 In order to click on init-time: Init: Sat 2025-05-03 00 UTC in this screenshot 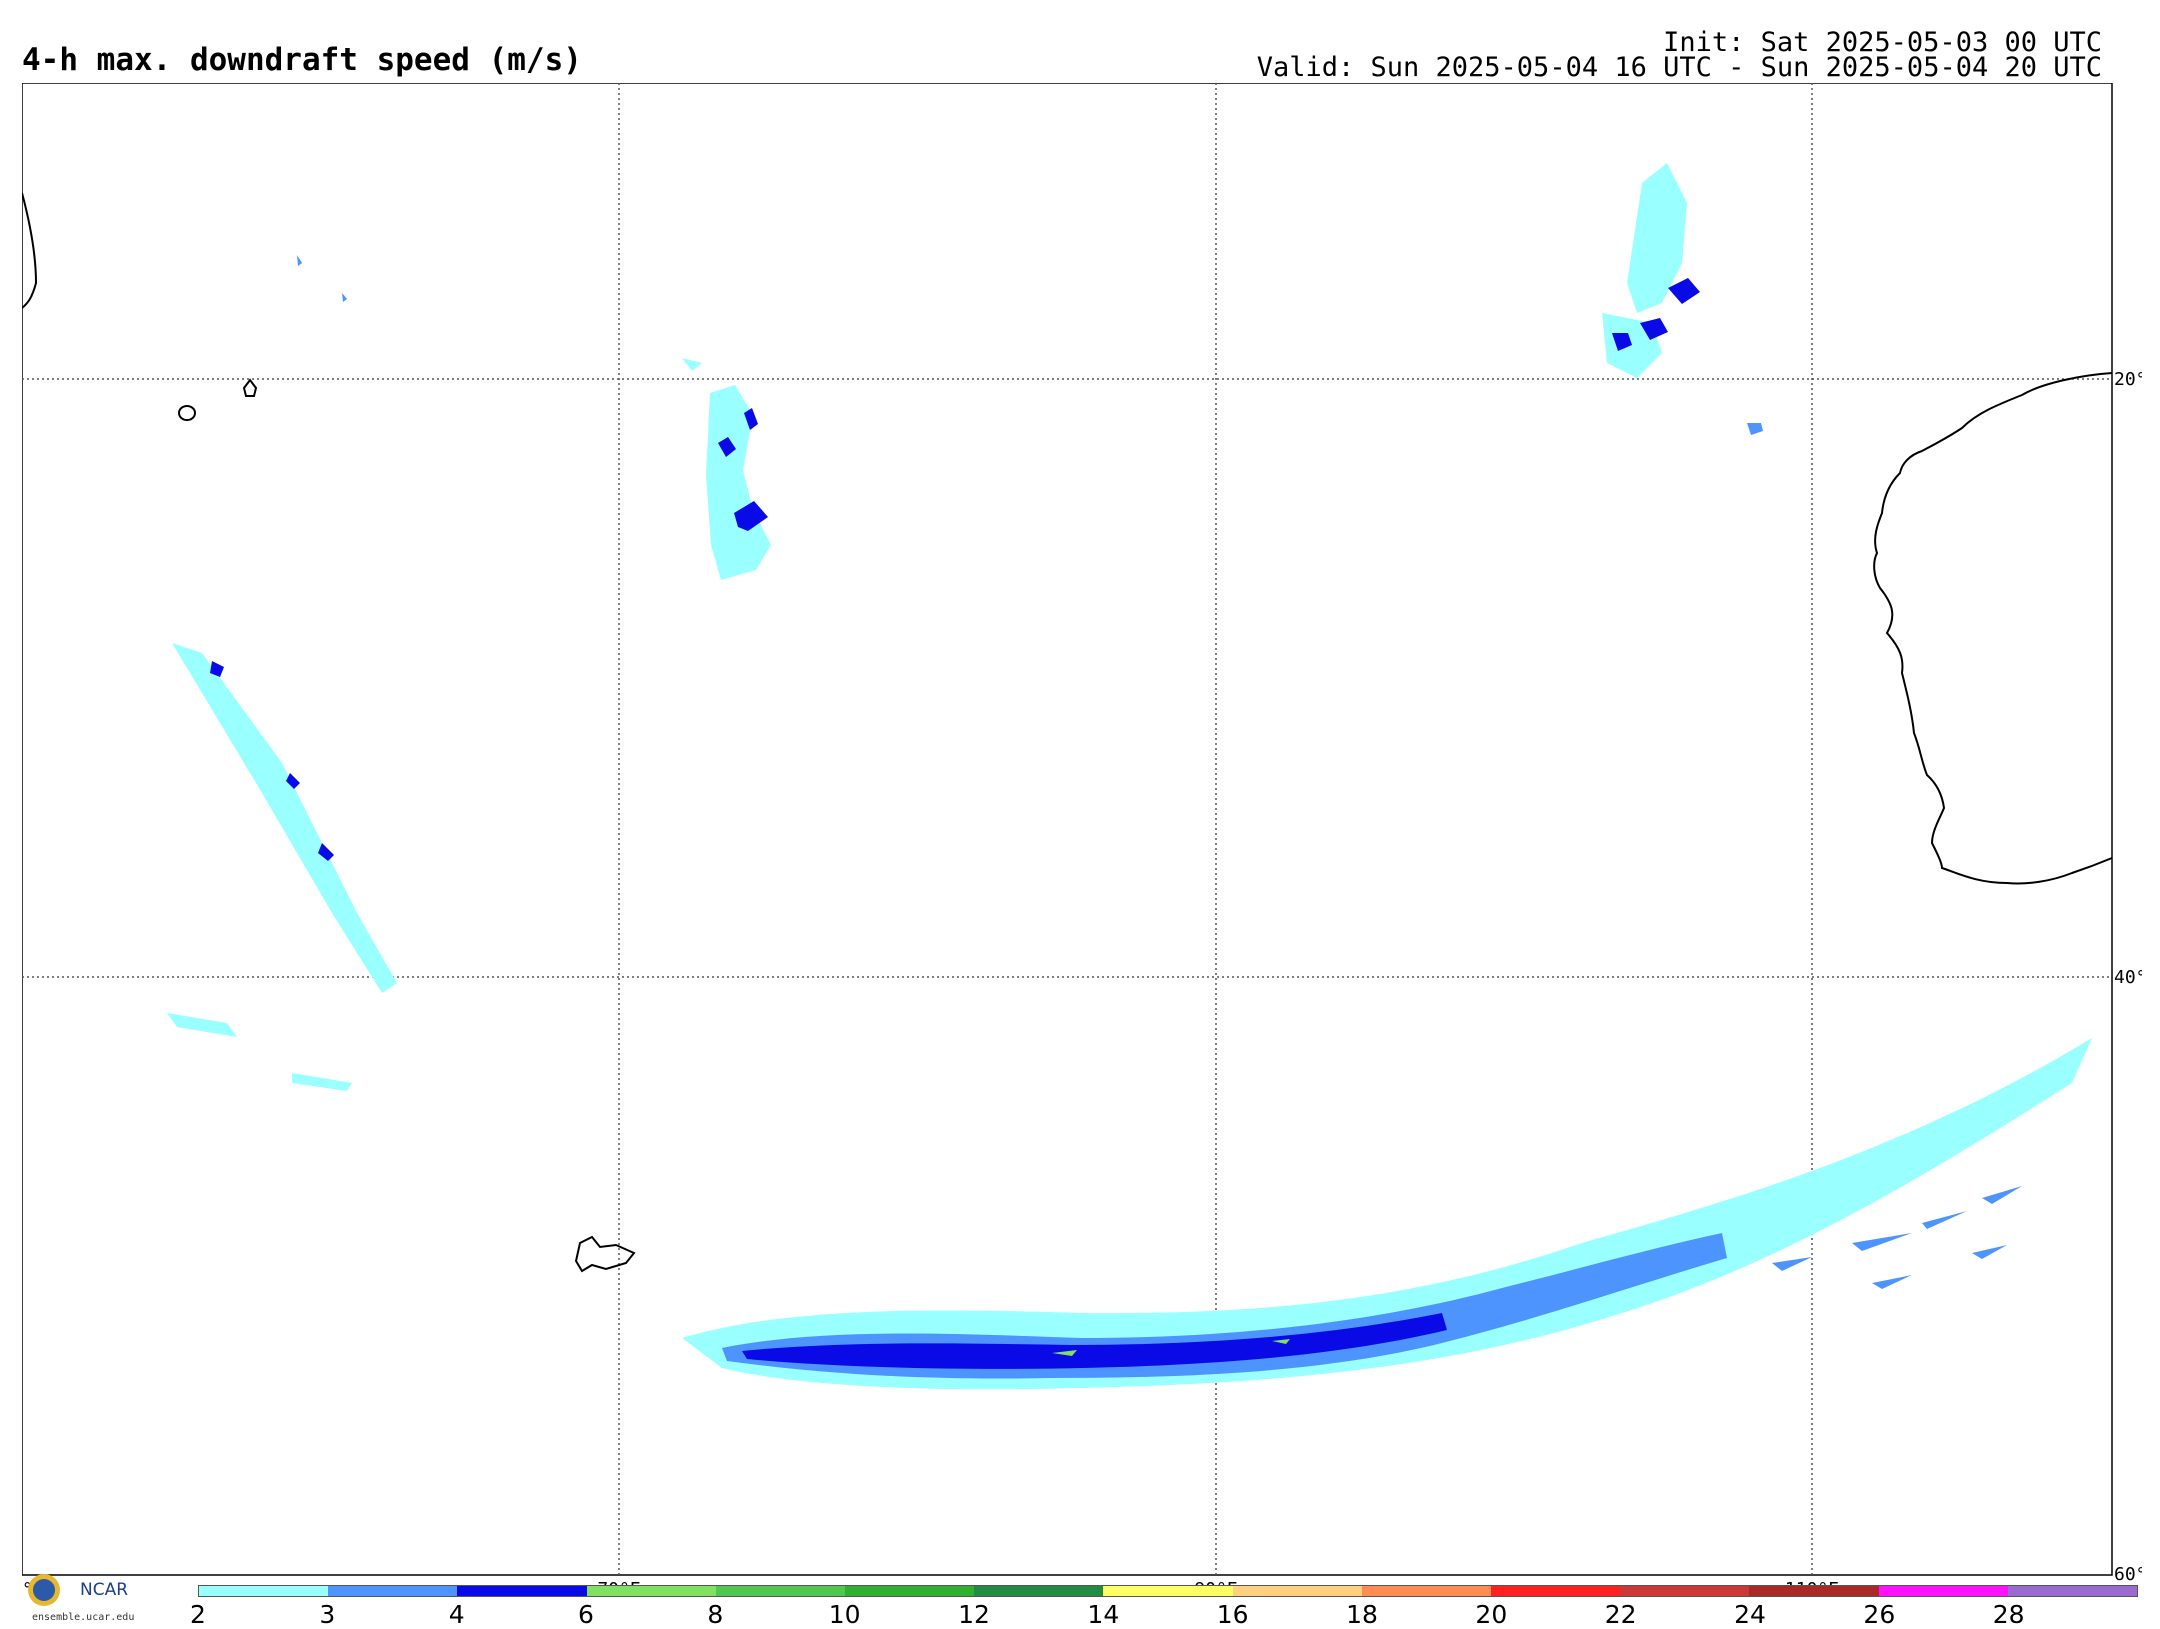, I will do `click(1882, 42)`.